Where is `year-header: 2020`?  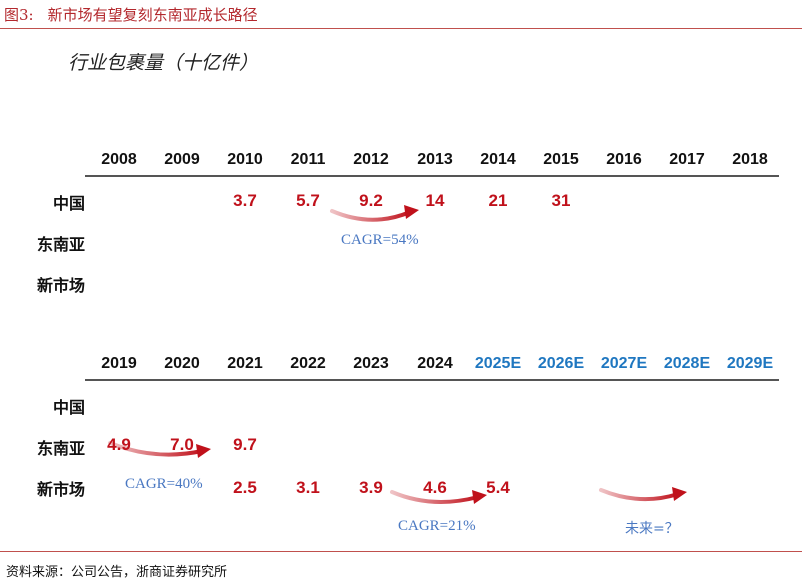
year-header: 2020 is located at coordinates (182, 363).